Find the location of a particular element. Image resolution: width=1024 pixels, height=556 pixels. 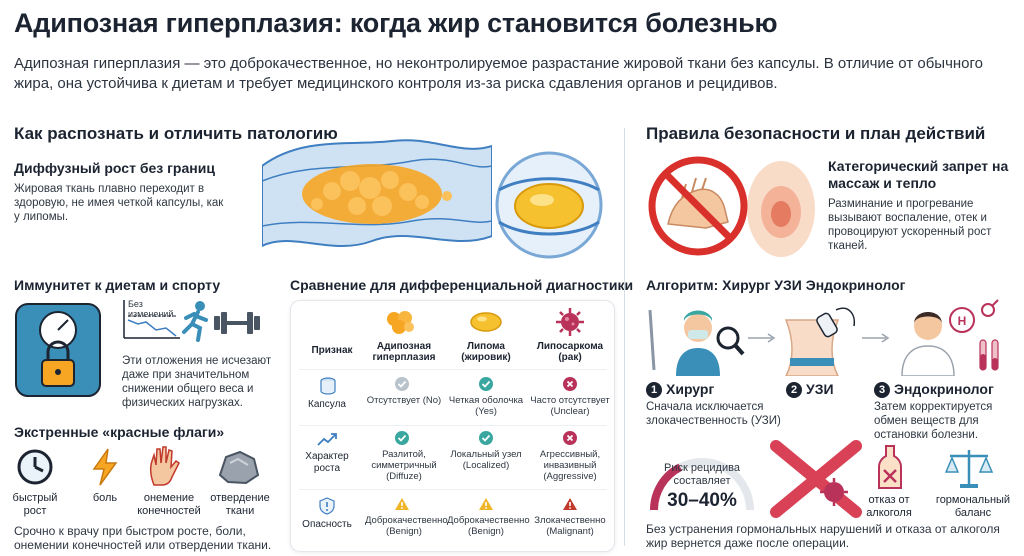

liposarcoma-icon is located at coordinates (570, 322).